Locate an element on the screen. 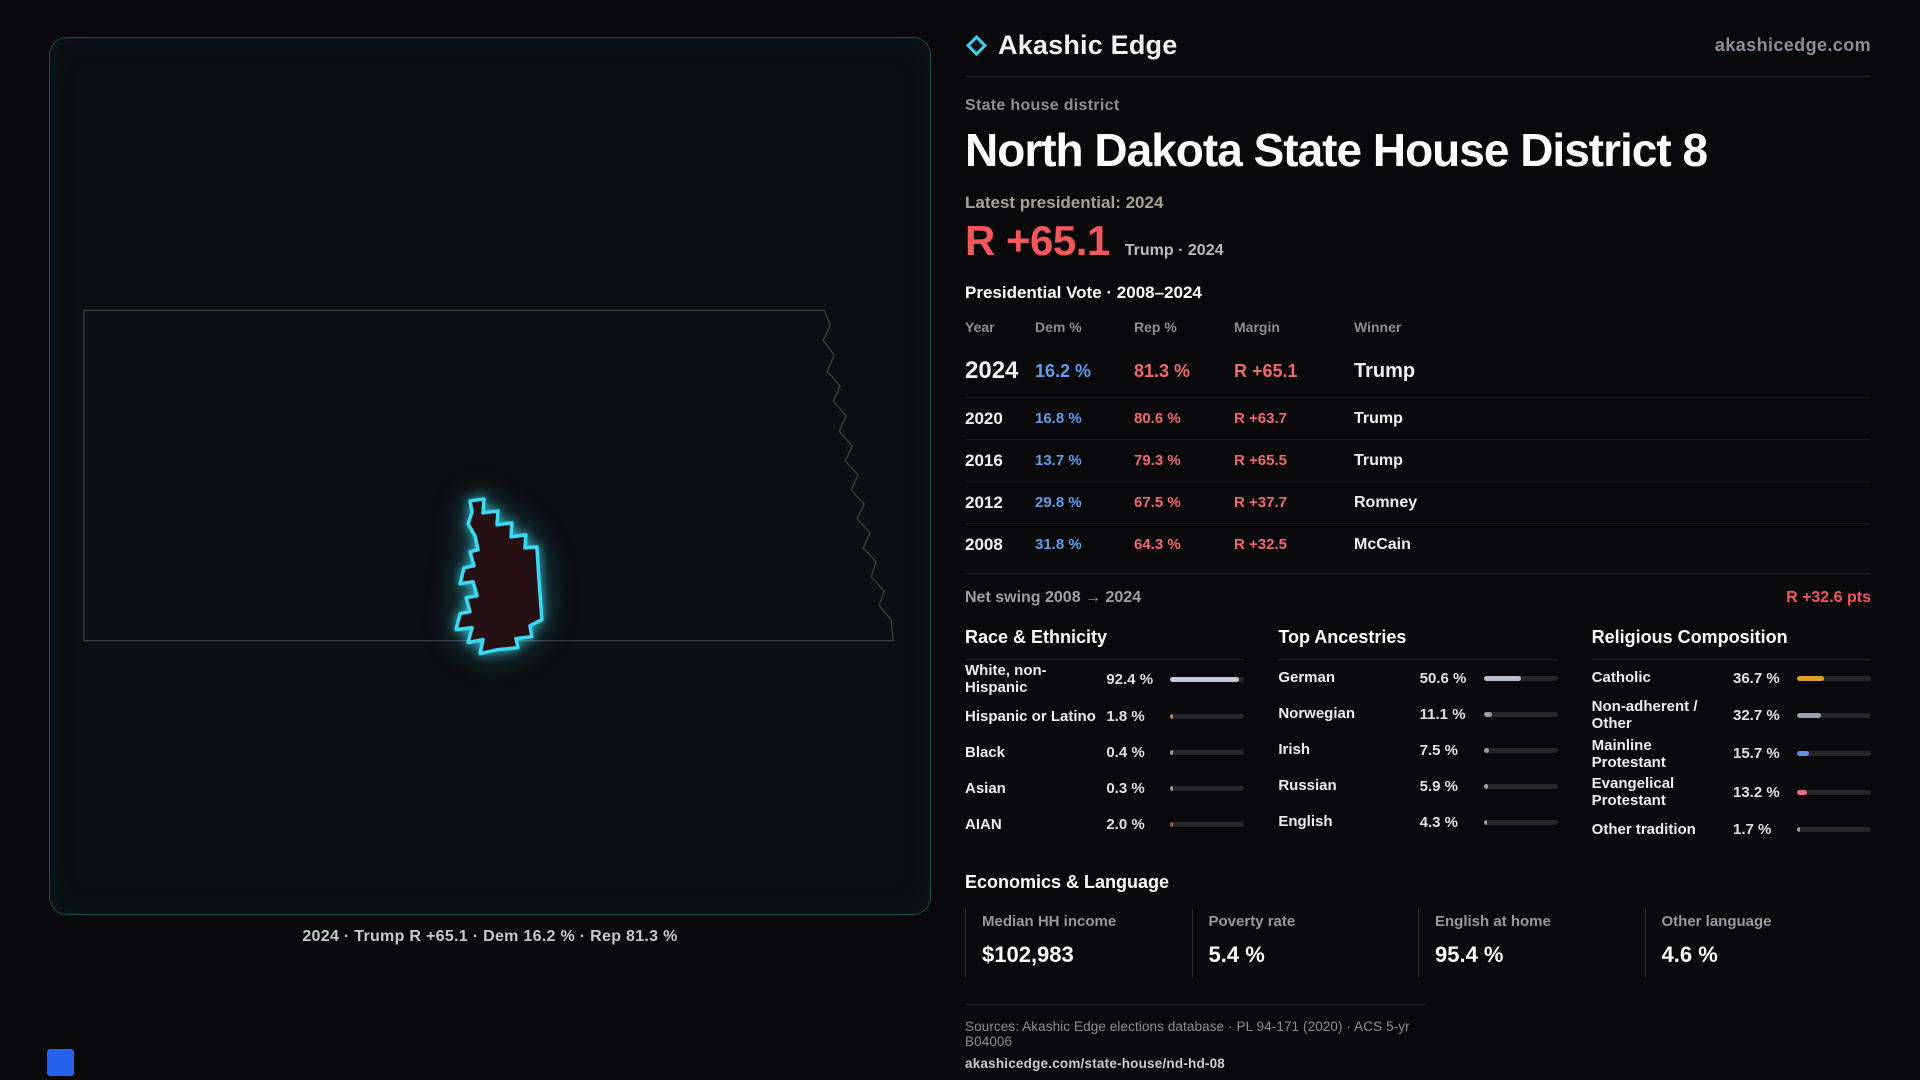 This screenshot has width=1920, height=1080. demo-row: Norwegian 11.1 % is located at coordinates (1418, 714).